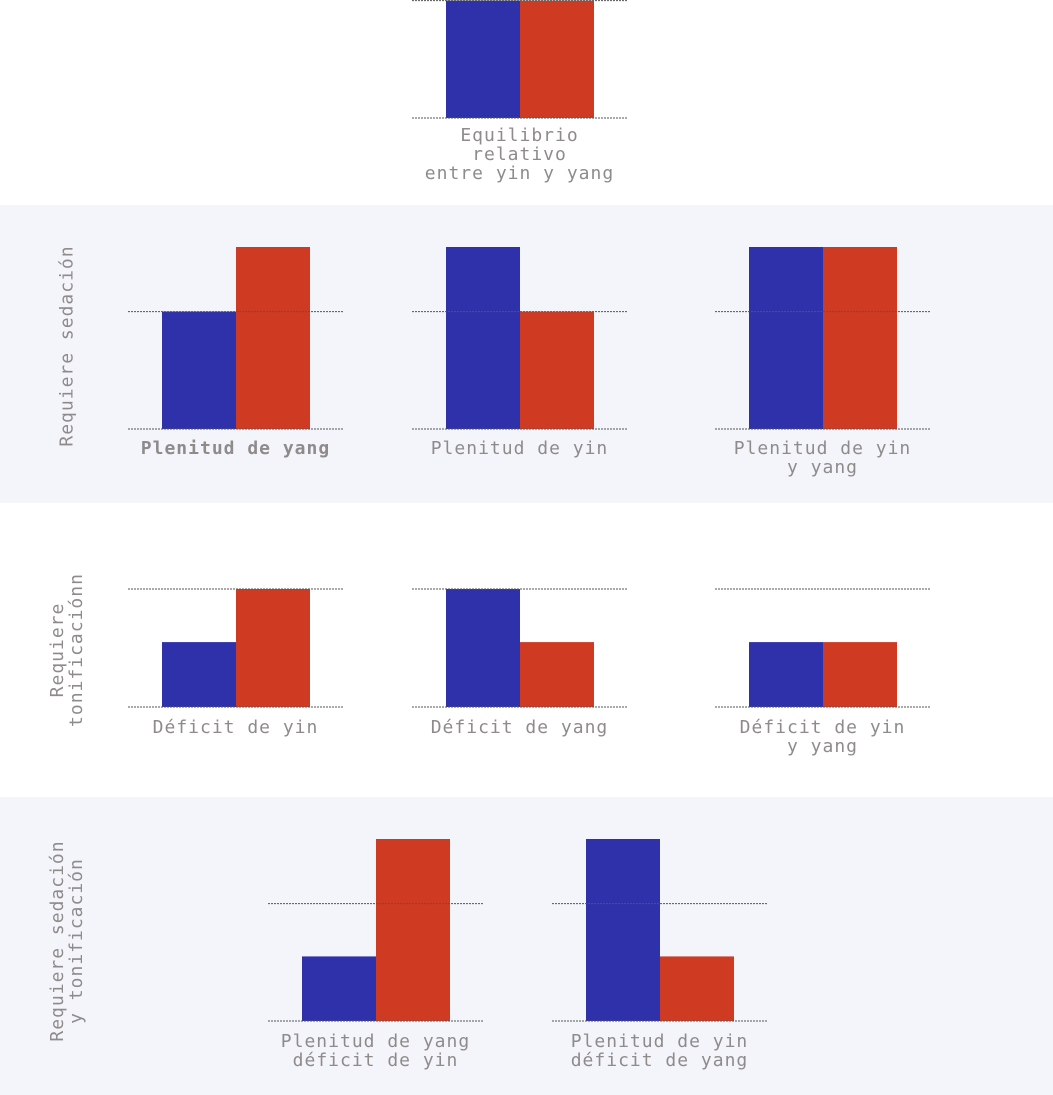 This screenshot has height=1095, width=1053. Describe the element at coordinates (659, 1051) in the screenshot. I see `caption-yin-fullness-yang-deficit: Plenitud de yin déficit de yang` at that location.